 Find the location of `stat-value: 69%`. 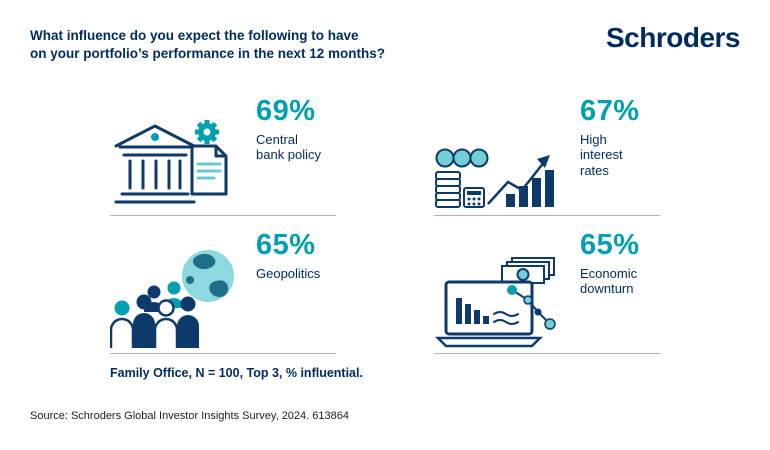

stat-value: 69% is located at coordinates (286, 111).